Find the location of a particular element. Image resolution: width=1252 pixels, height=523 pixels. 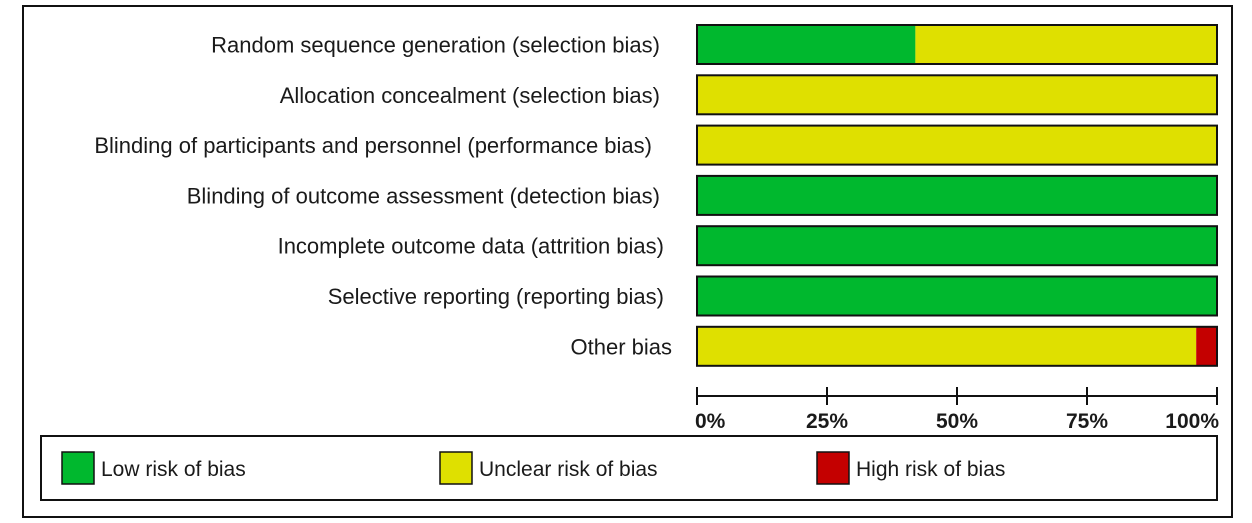

x-tick-label: 75% is located at coordinates (1087, 421).